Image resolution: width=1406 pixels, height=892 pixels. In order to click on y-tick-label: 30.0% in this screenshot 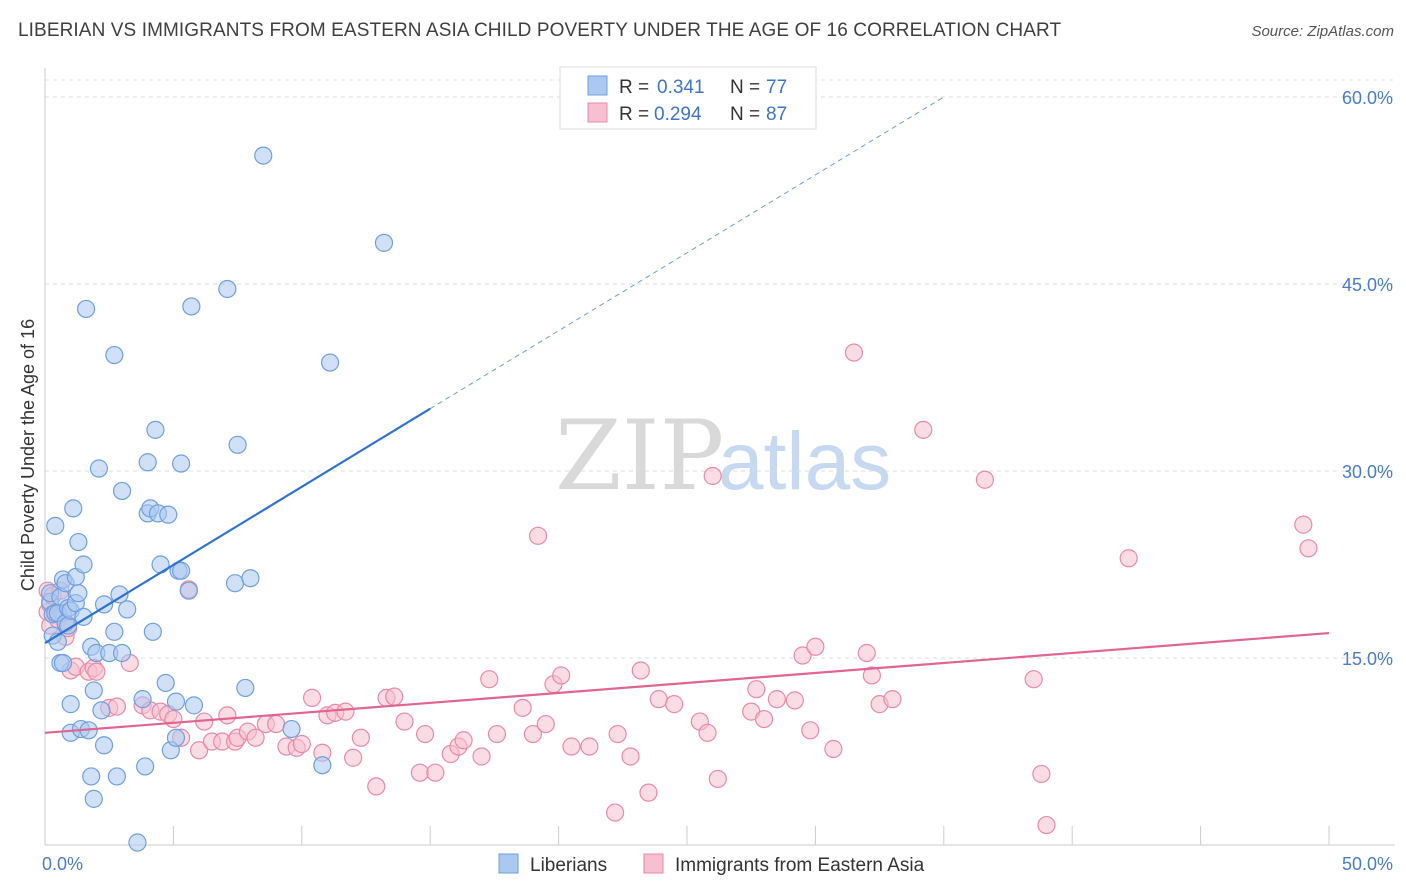, I will do `click(1367, 472)`.